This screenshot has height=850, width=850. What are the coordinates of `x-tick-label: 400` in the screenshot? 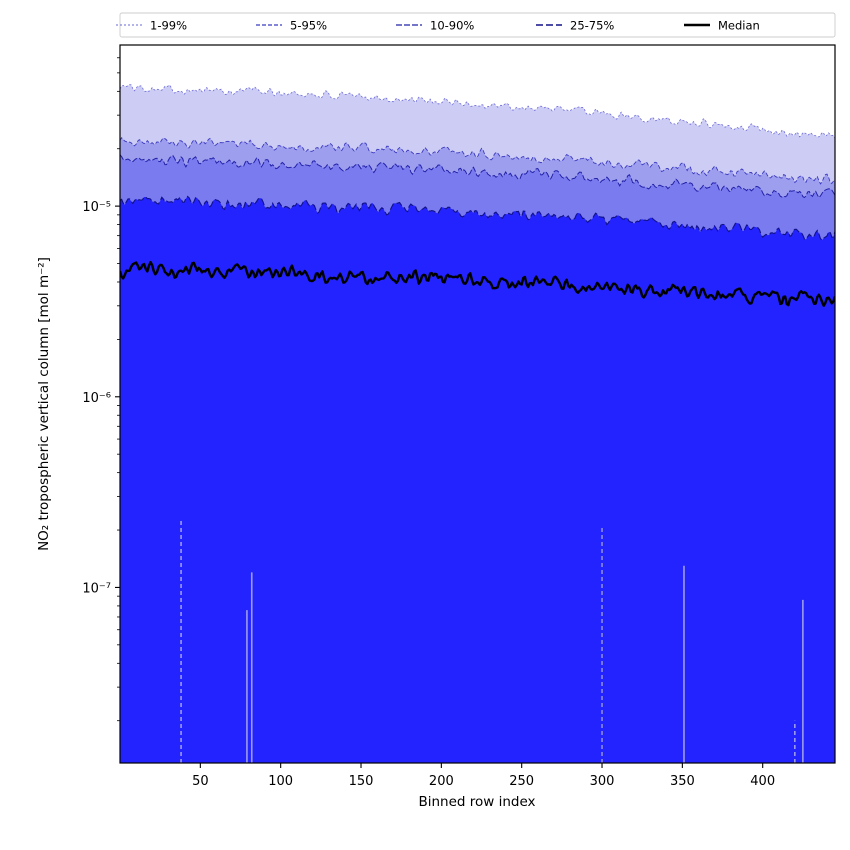 It's located at (762, 781).